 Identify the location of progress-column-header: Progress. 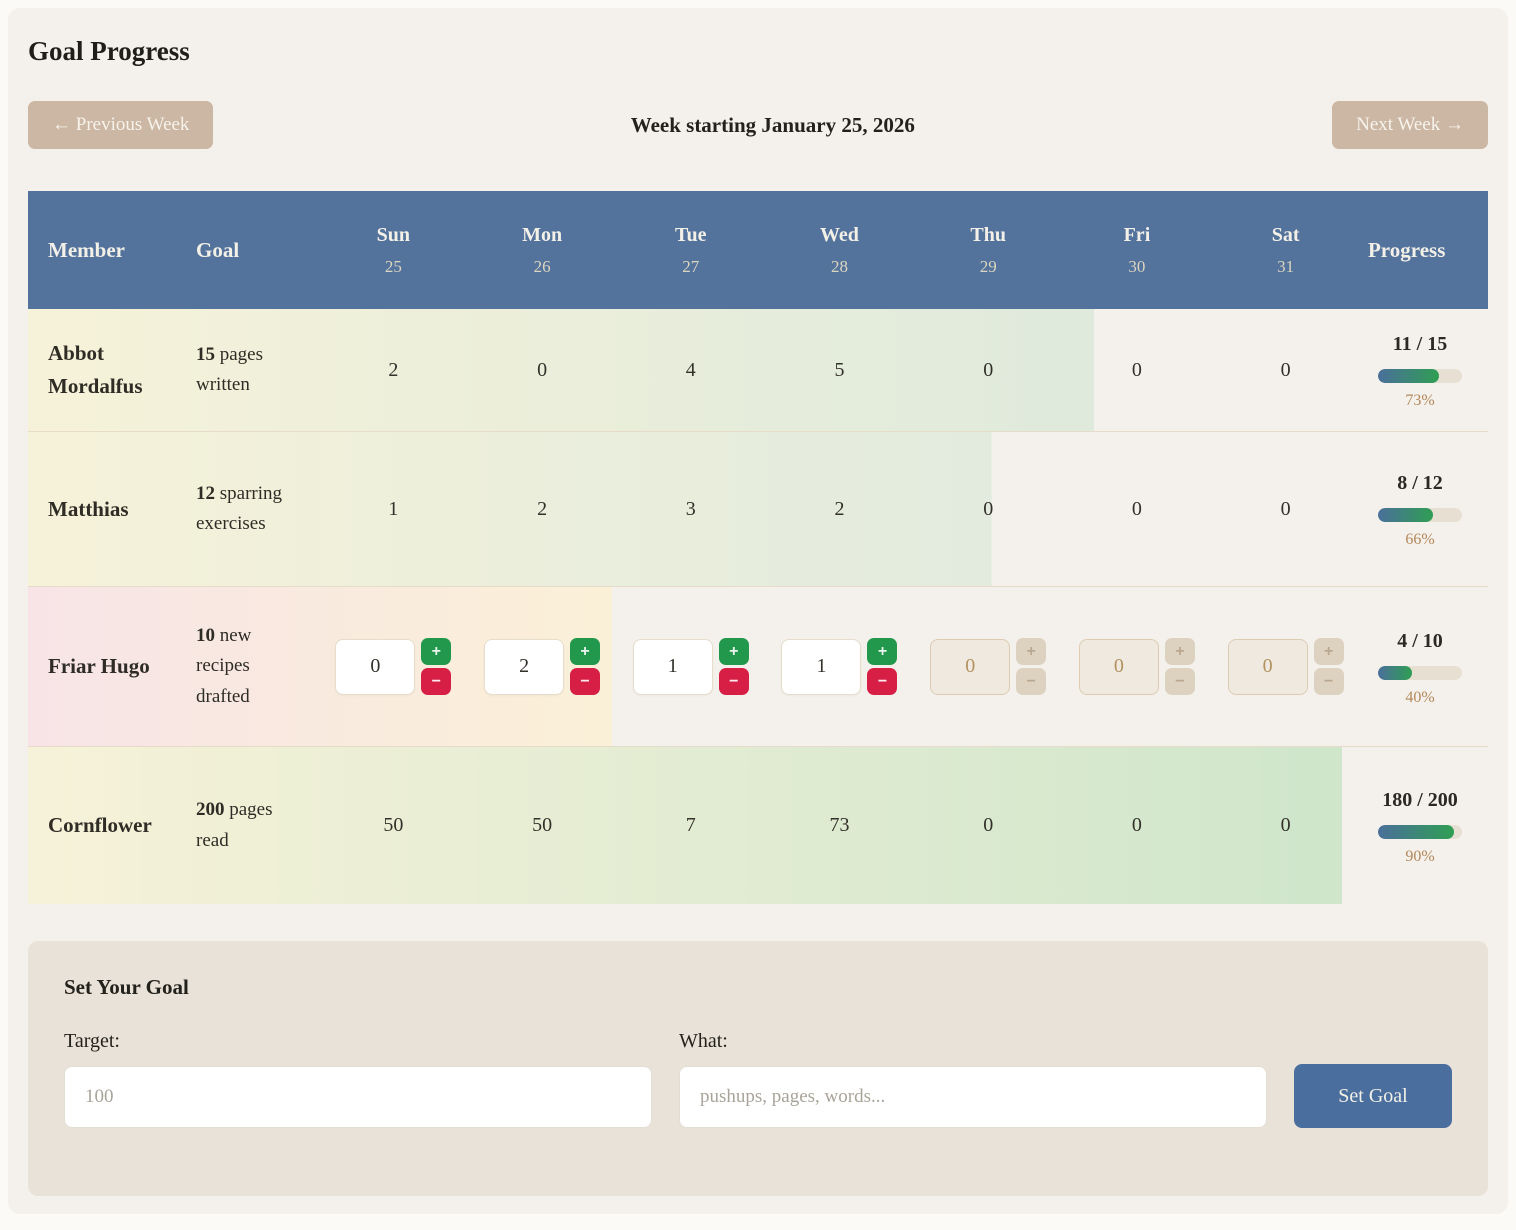
(1406, 249).